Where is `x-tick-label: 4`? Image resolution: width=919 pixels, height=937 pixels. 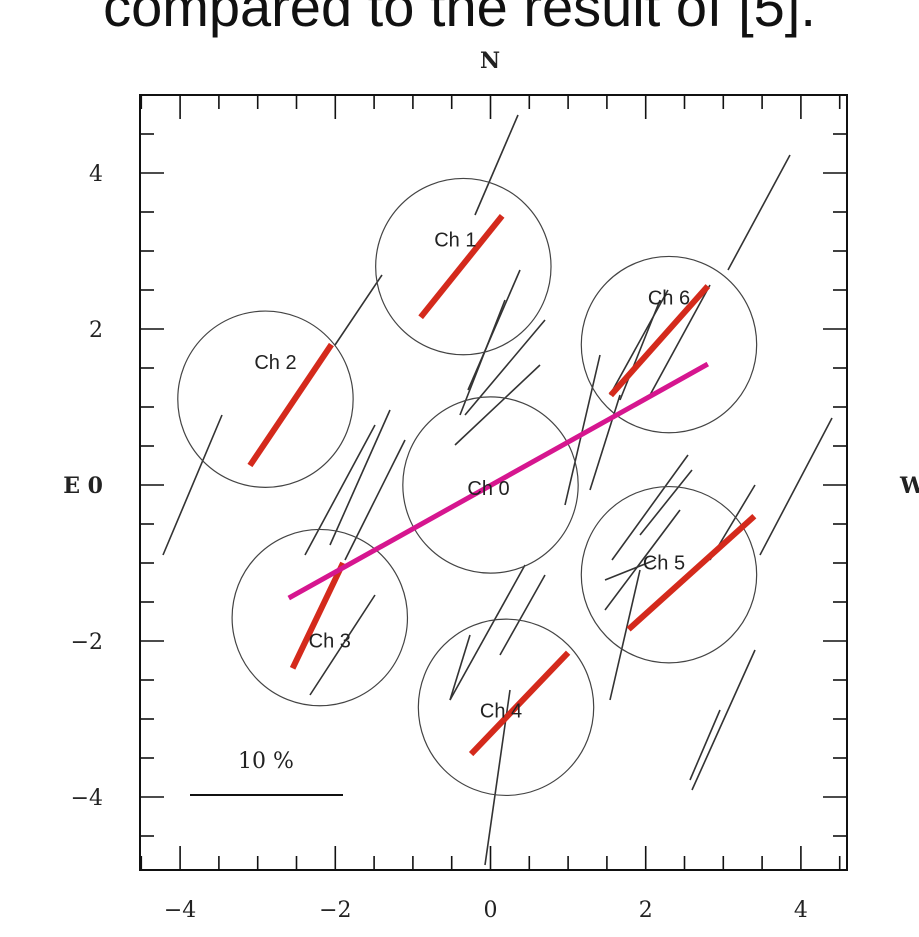 x-tick-label: 4 is located at coordinates (801, 910).